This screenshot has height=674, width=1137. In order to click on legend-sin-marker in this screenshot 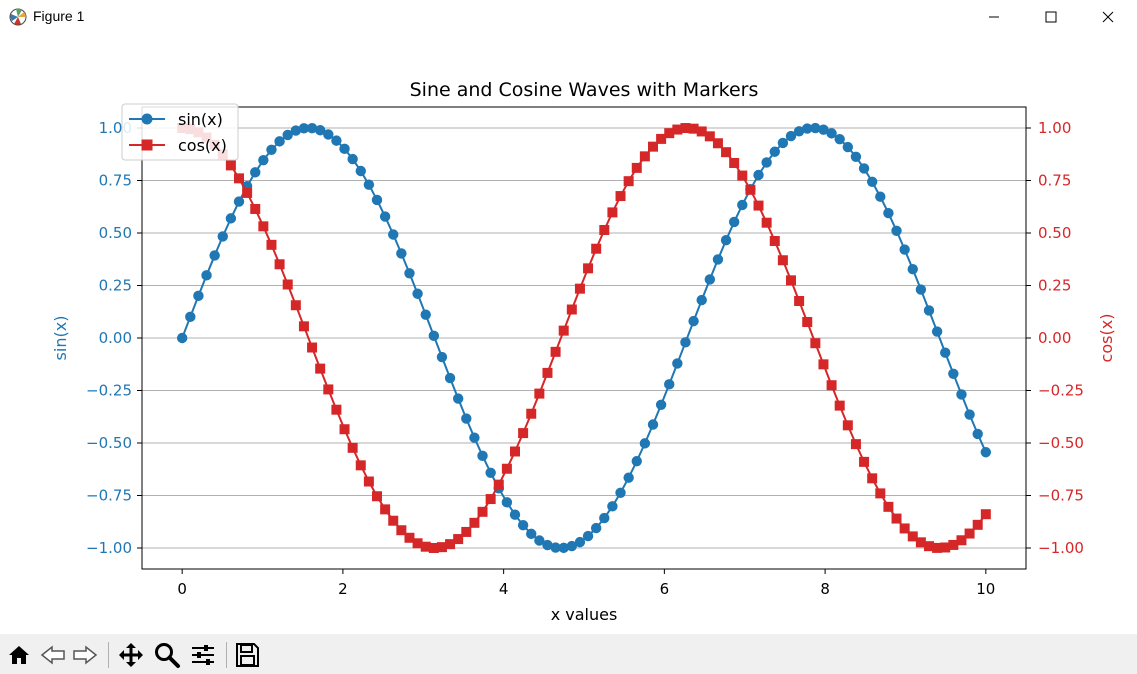, I will do `click(147, 119)`.